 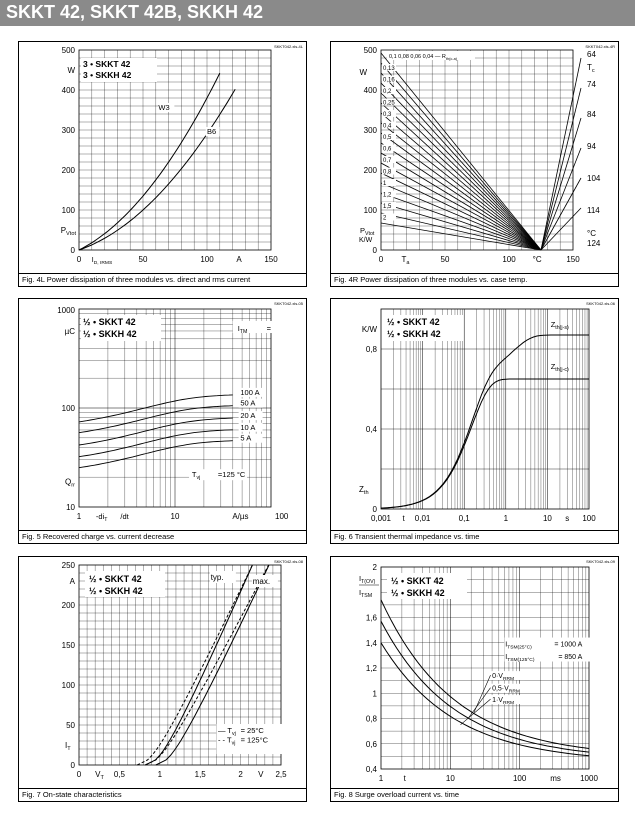 What do you see at coordinates (591, 84) in the screenshot?
I see `right-tick: 74` at bounding box center [591, 84].